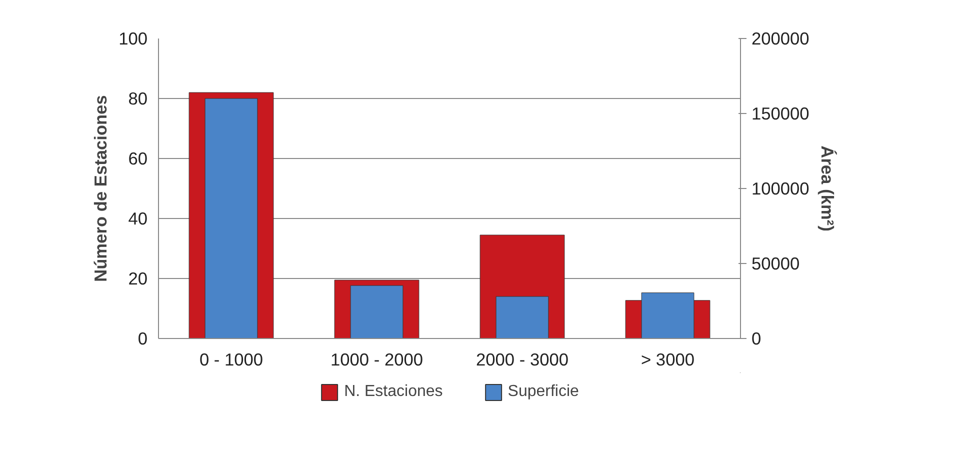 Image resolution: width=955 pixels, height=451 pixels. I want to click on y2-tick-label: 200000, so click(781, 38).